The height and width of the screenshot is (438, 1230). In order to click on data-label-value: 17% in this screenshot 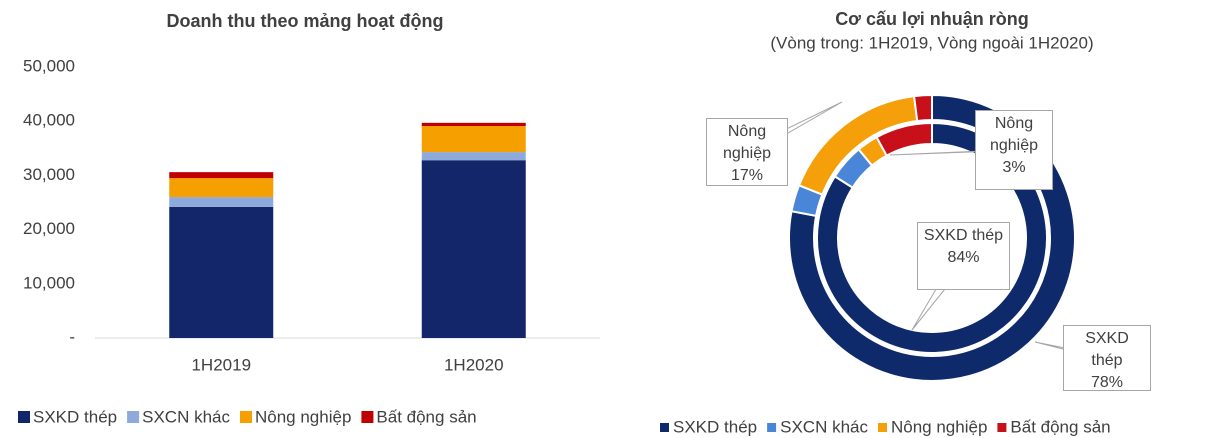, I will do `click(747, 175)`.